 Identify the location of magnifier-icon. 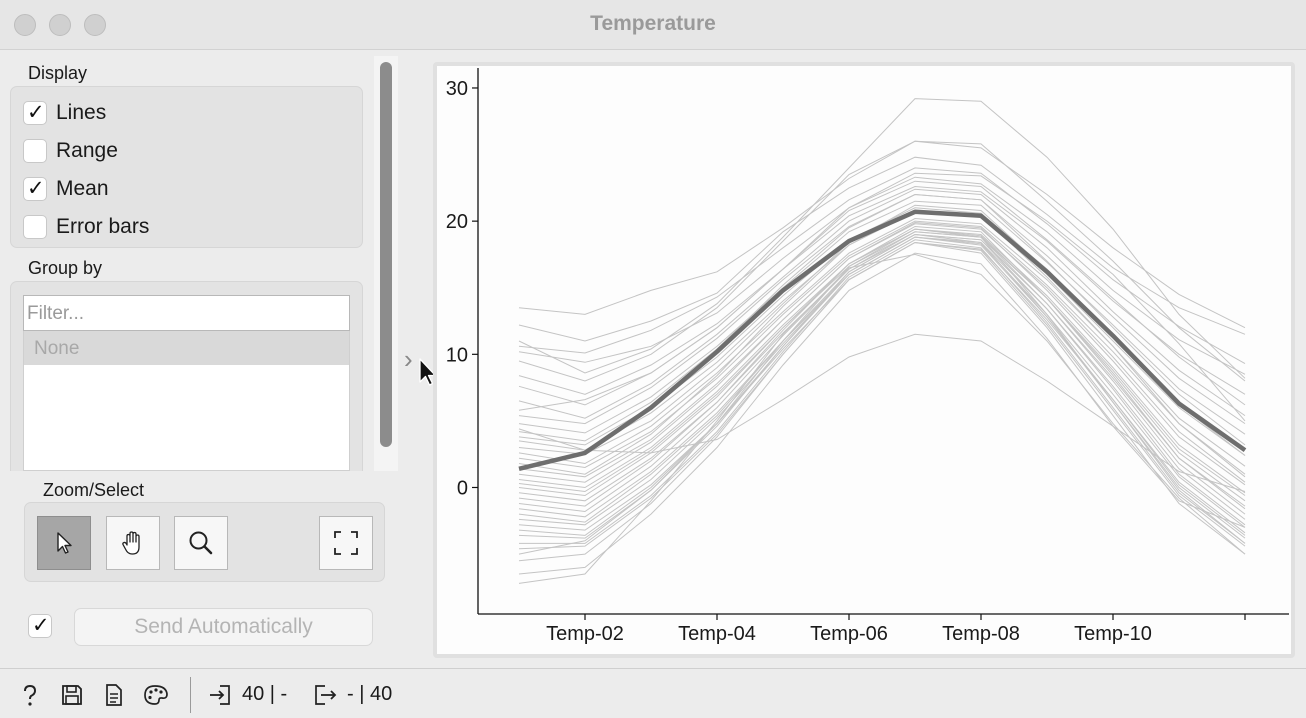
(201, 543).